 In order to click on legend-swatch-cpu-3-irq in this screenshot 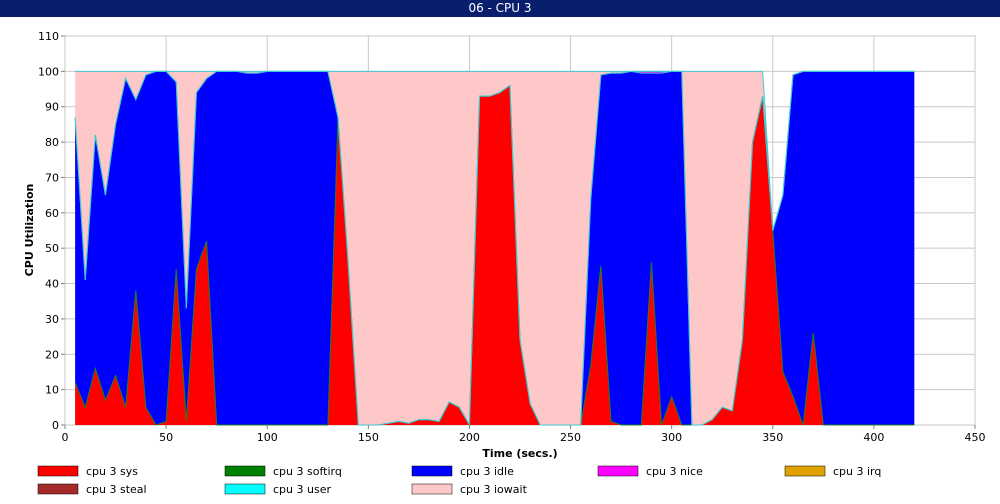, I will do `click(805, 471)`.